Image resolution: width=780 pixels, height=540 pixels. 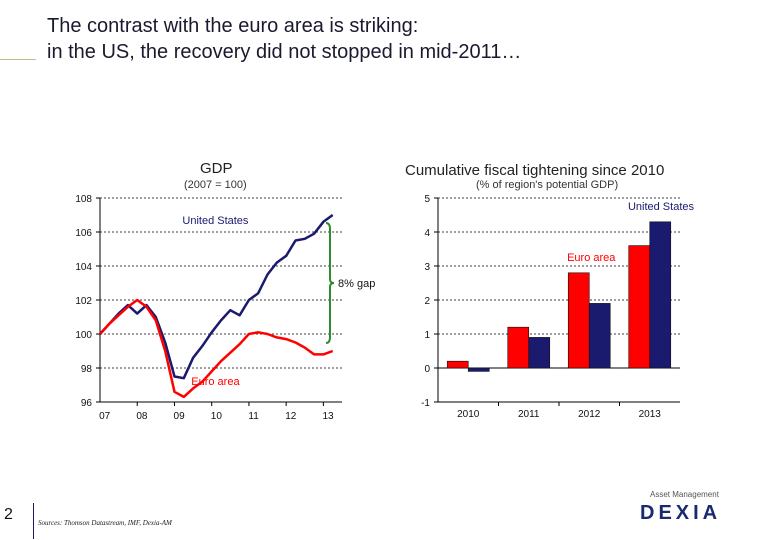 I want to click on fiscal-ytick-label: -1, so click(x=425, y=403).